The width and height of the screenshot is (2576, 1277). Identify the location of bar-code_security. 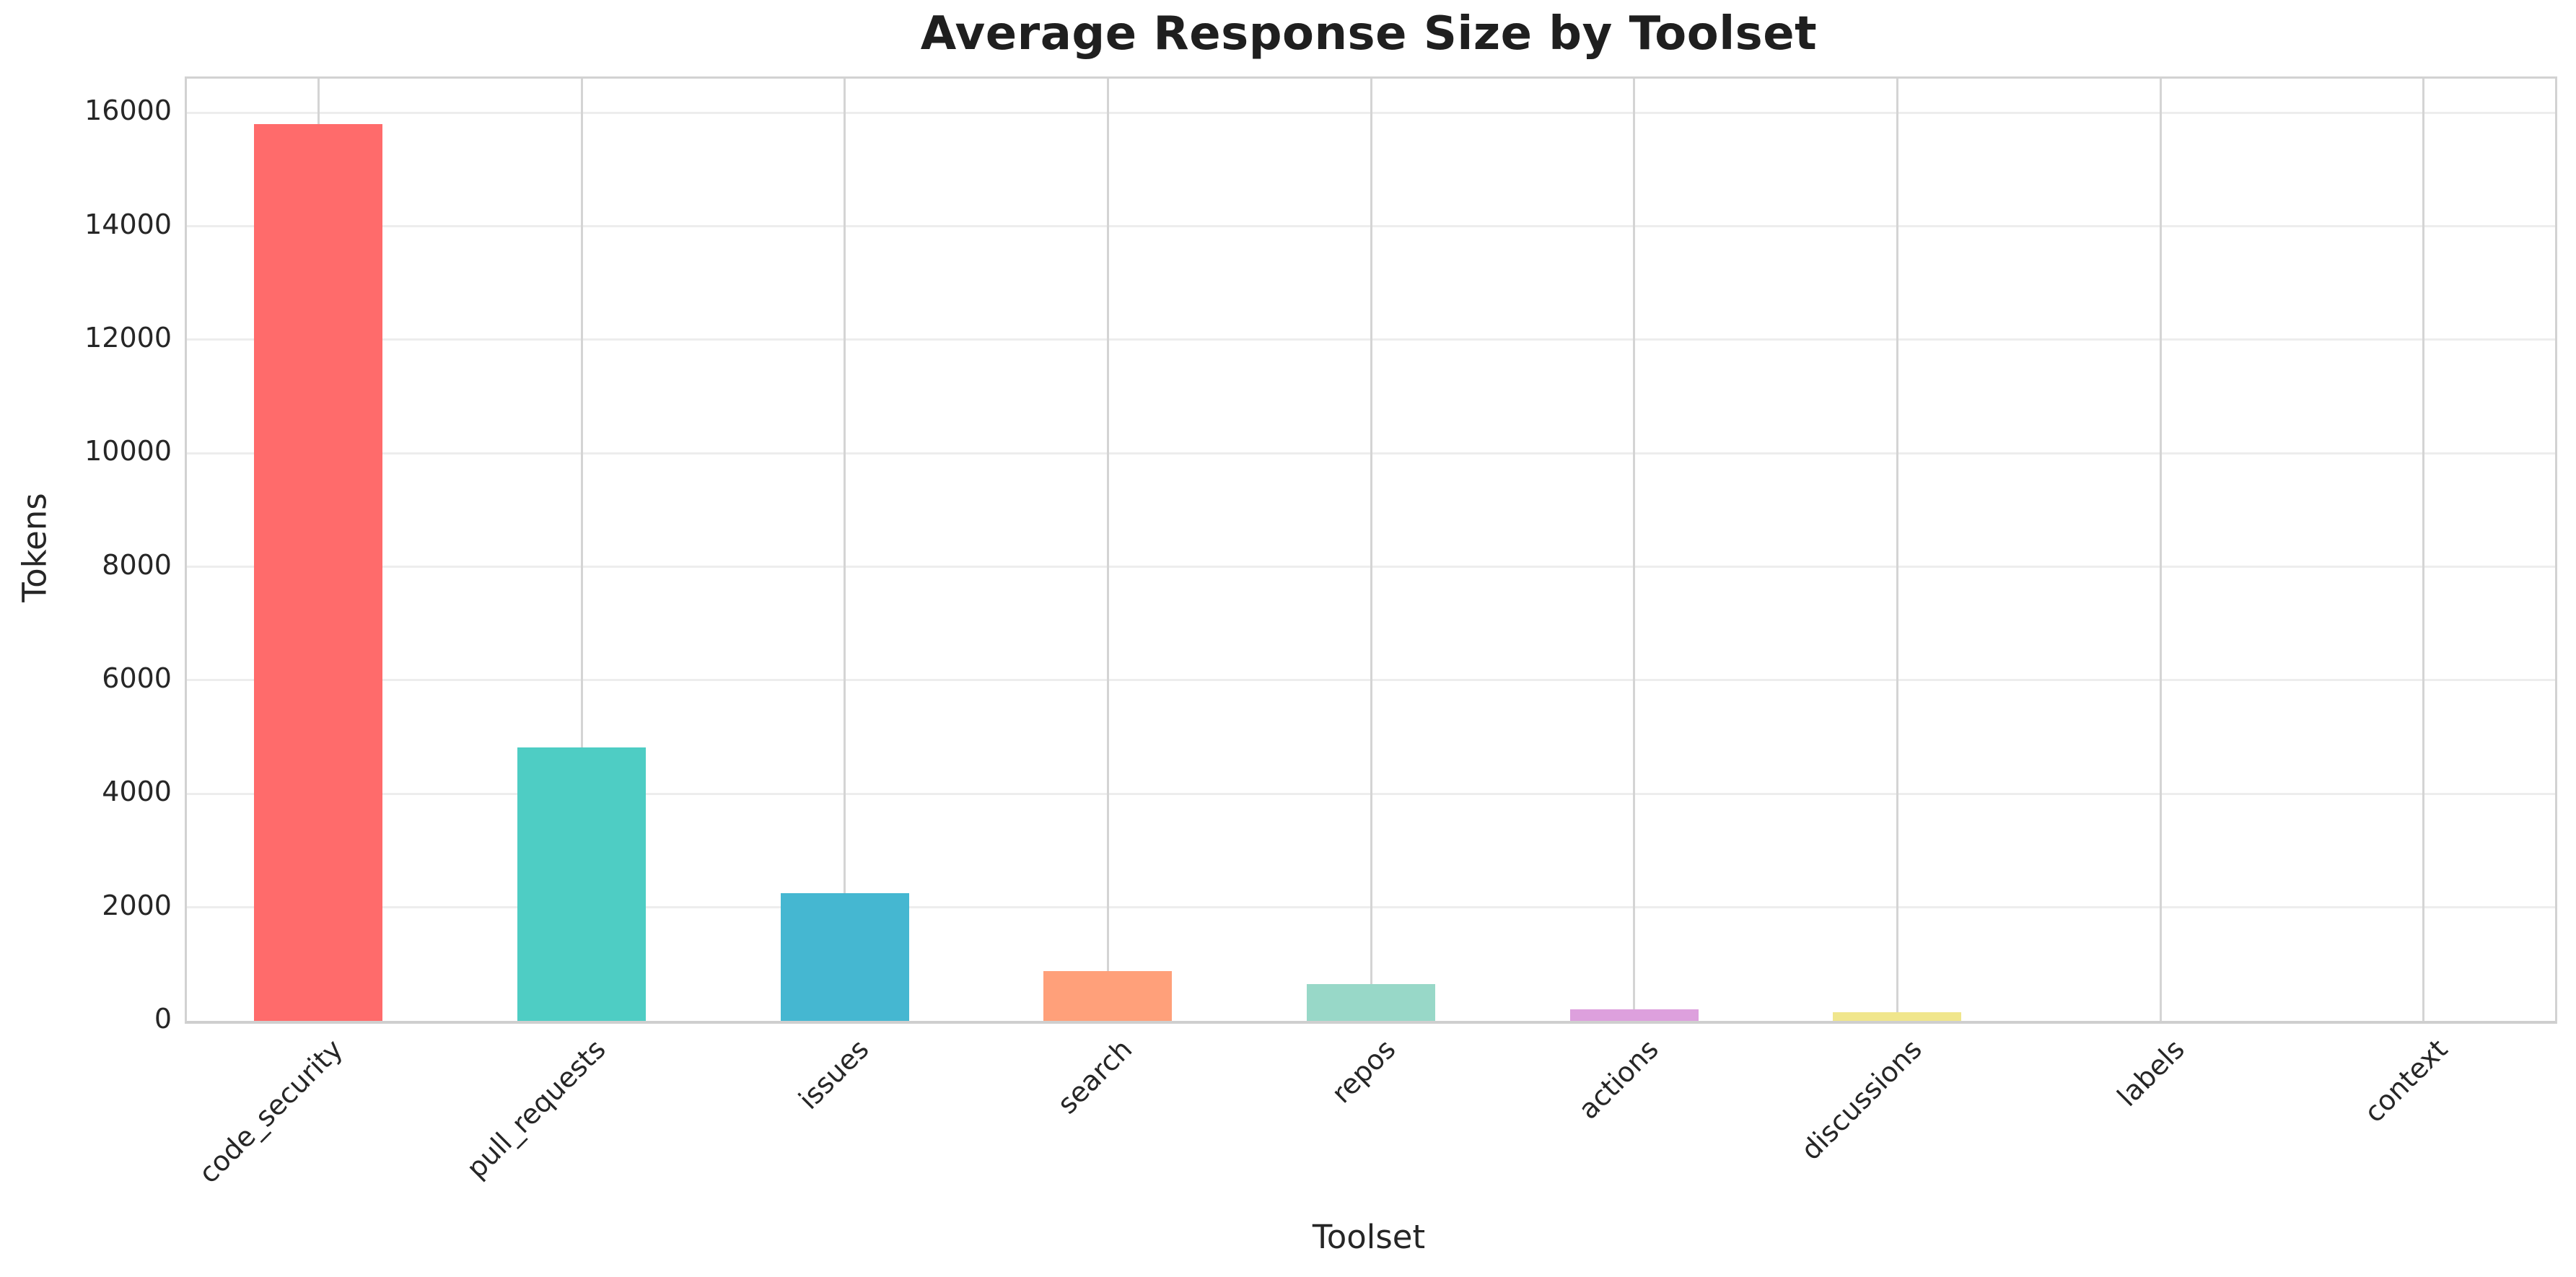
(318, 572).